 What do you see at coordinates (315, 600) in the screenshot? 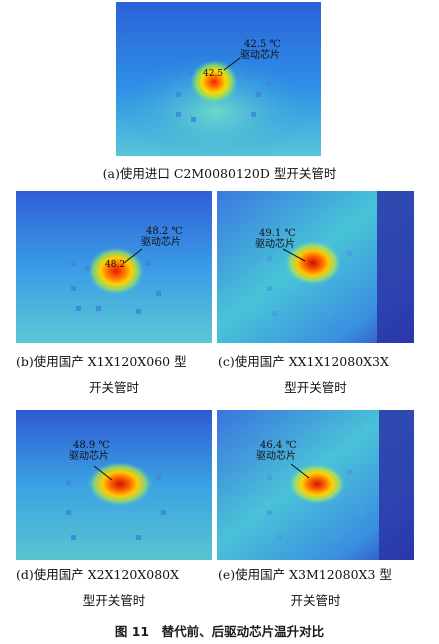
I see `caption-e-line2: 开关管时` at bounding box center [315, 600].